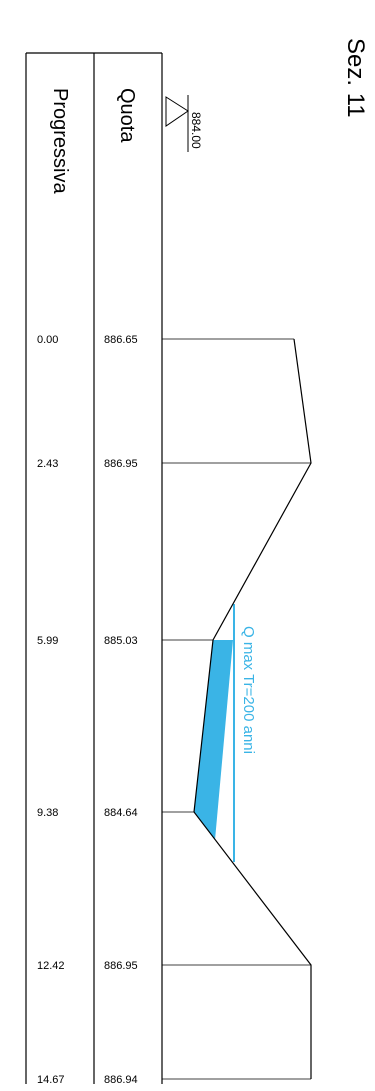  What do you see at coordinates (51, 966) in the screenshot?
I see `station-progressiva-label: 12.42` at bounding box center [51, 966].